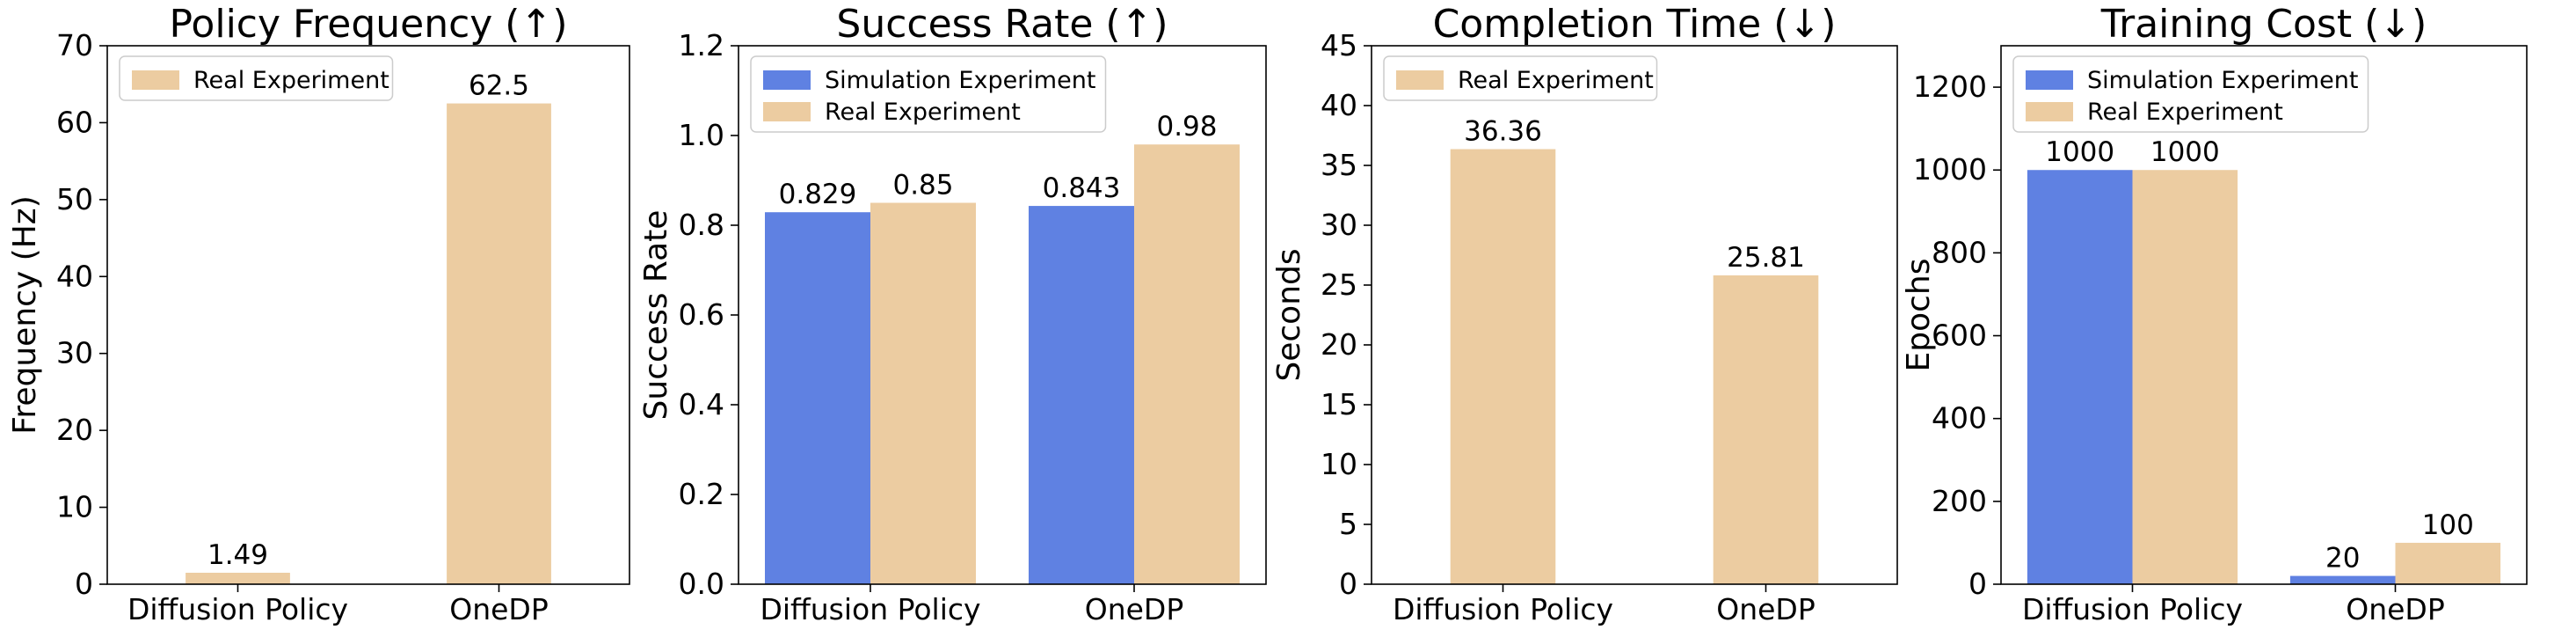 This screenshot has width=2576, height=637. What do you see at coordinates (701, 494) in the screenshot?
I see `y-tick-label: 0.2` at bounding box center [701, 494].